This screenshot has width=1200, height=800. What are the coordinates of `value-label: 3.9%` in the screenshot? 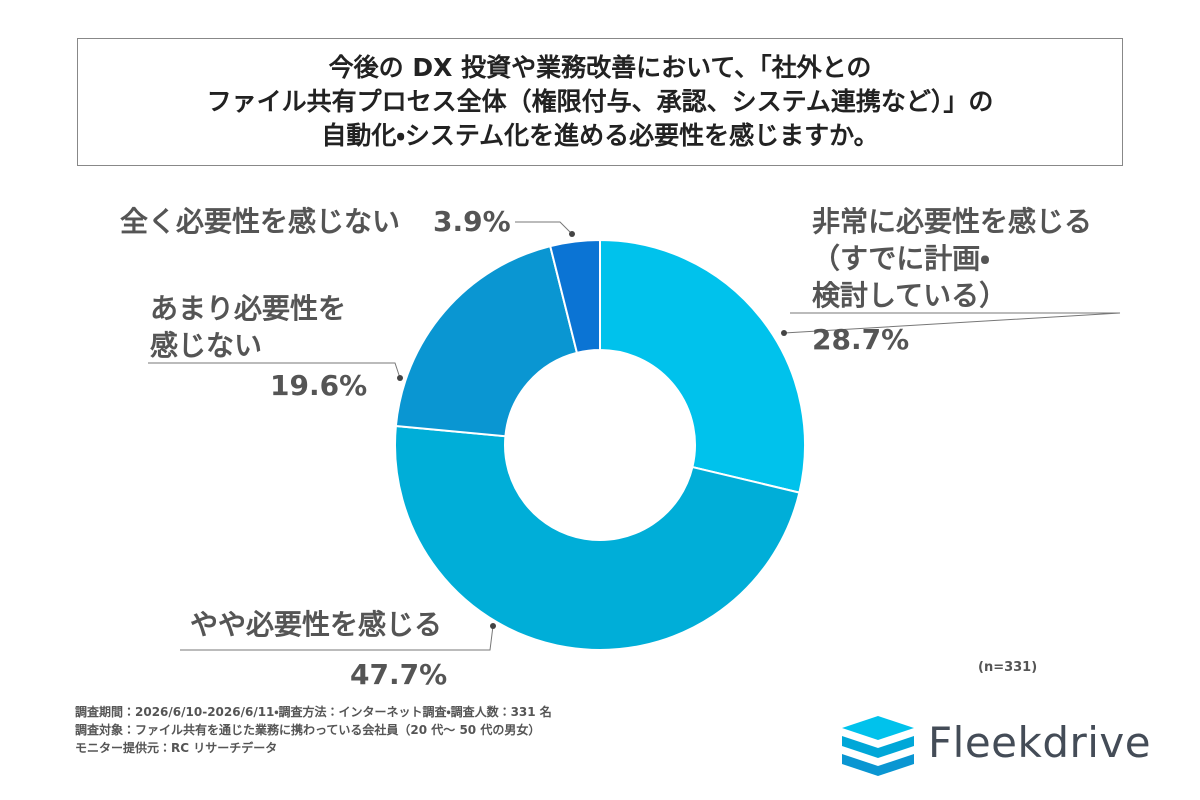 It's located at (472, 221).